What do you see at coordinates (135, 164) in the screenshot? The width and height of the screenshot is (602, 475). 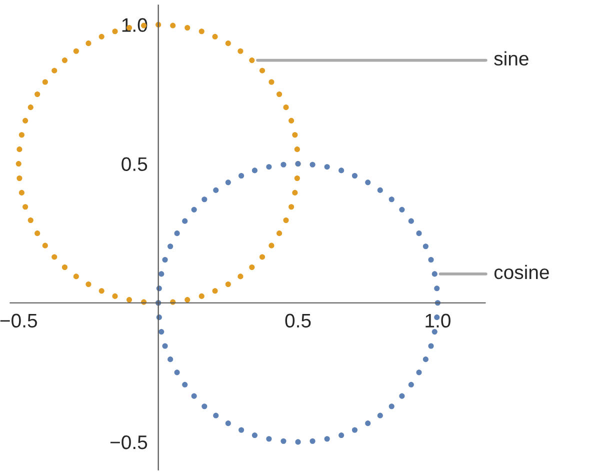 I see `y-tick-label: 0.5` at bounding box center [135, 164].